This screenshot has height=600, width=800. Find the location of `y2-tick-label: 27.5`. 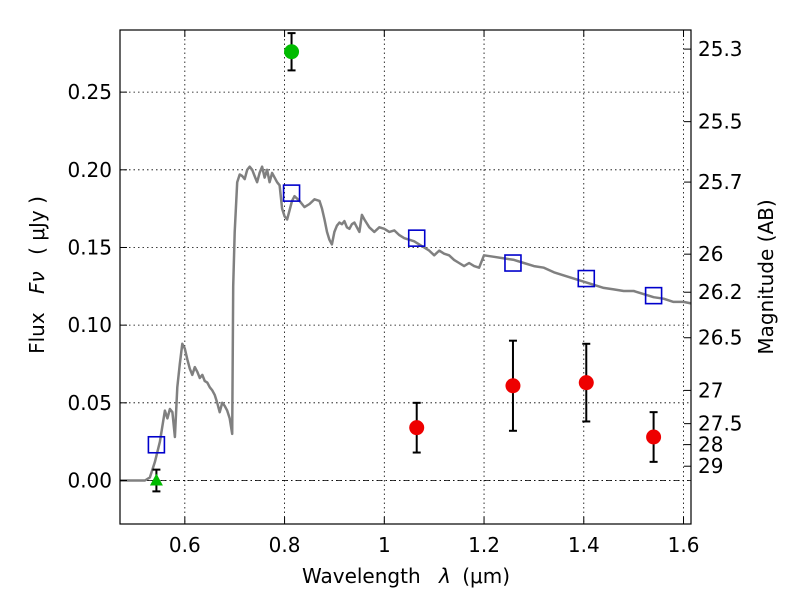

y2-tick-label: 27.5 is located at coordinates (720, 424).